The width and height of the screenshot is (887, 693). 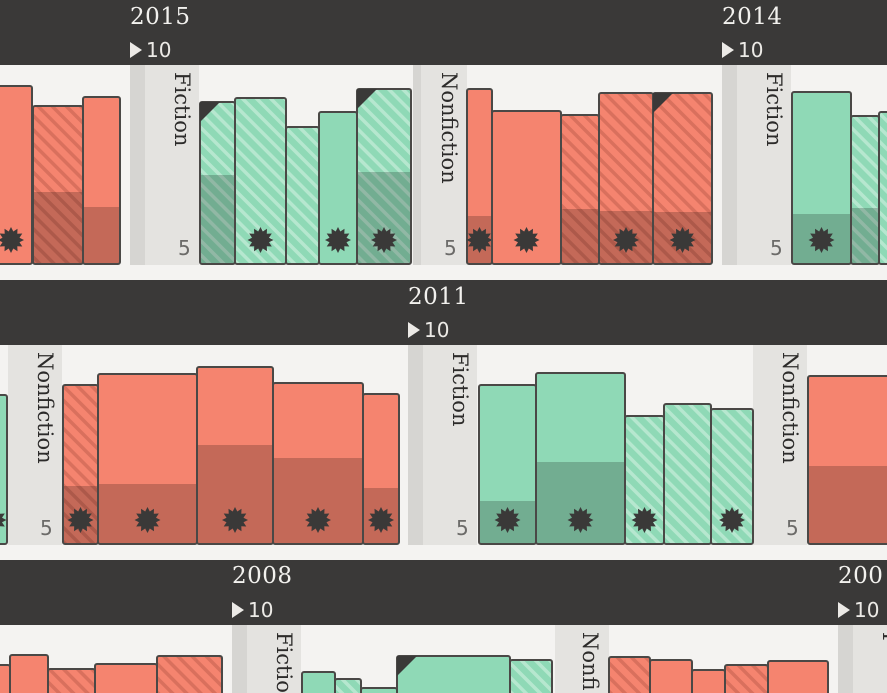 I want to click on scale-marker-2014: 10, so click(x=742, y=50).